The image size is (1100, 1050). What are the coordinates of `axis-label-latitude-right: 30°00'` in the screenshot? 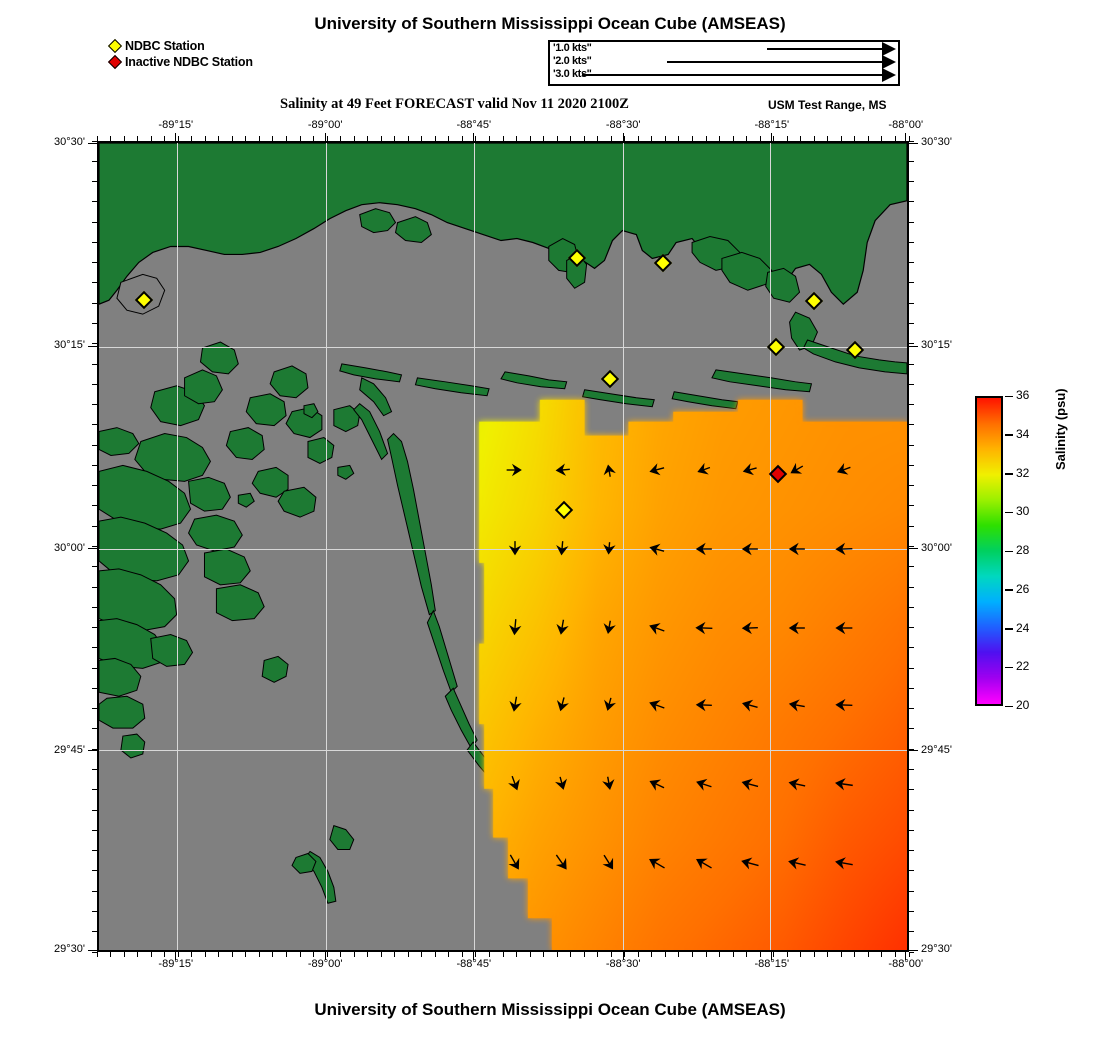 It's located at (936, 547).